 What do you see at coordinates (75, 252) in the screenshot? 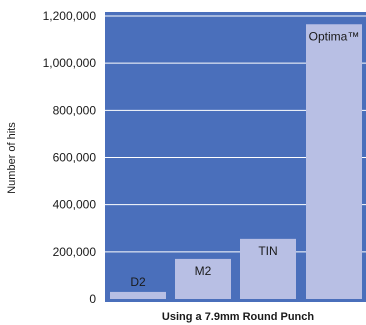
I see `y-tick-label: 200,000` at bounding box center [75, 252].